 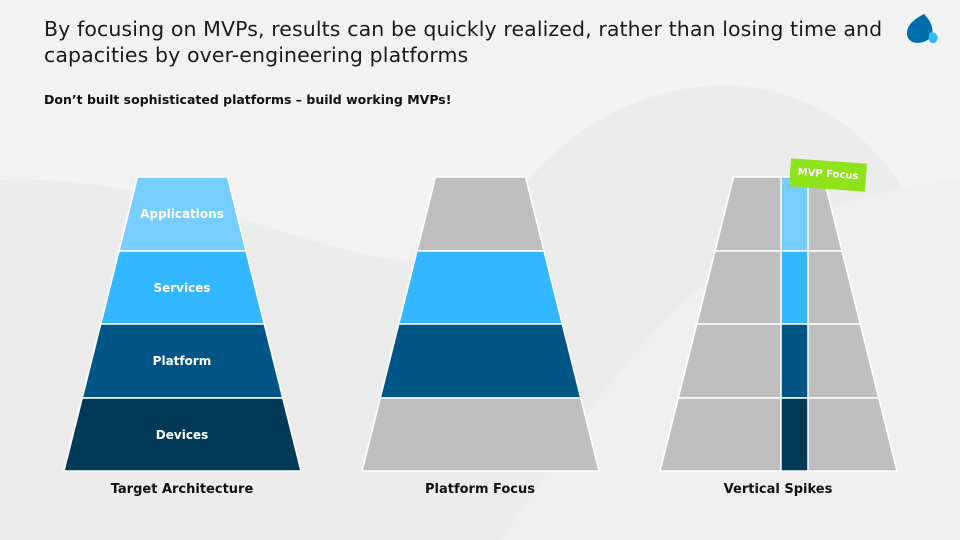 I want to click on mvp-focus-badge: MVP Focus, so click(x=828, y=175).